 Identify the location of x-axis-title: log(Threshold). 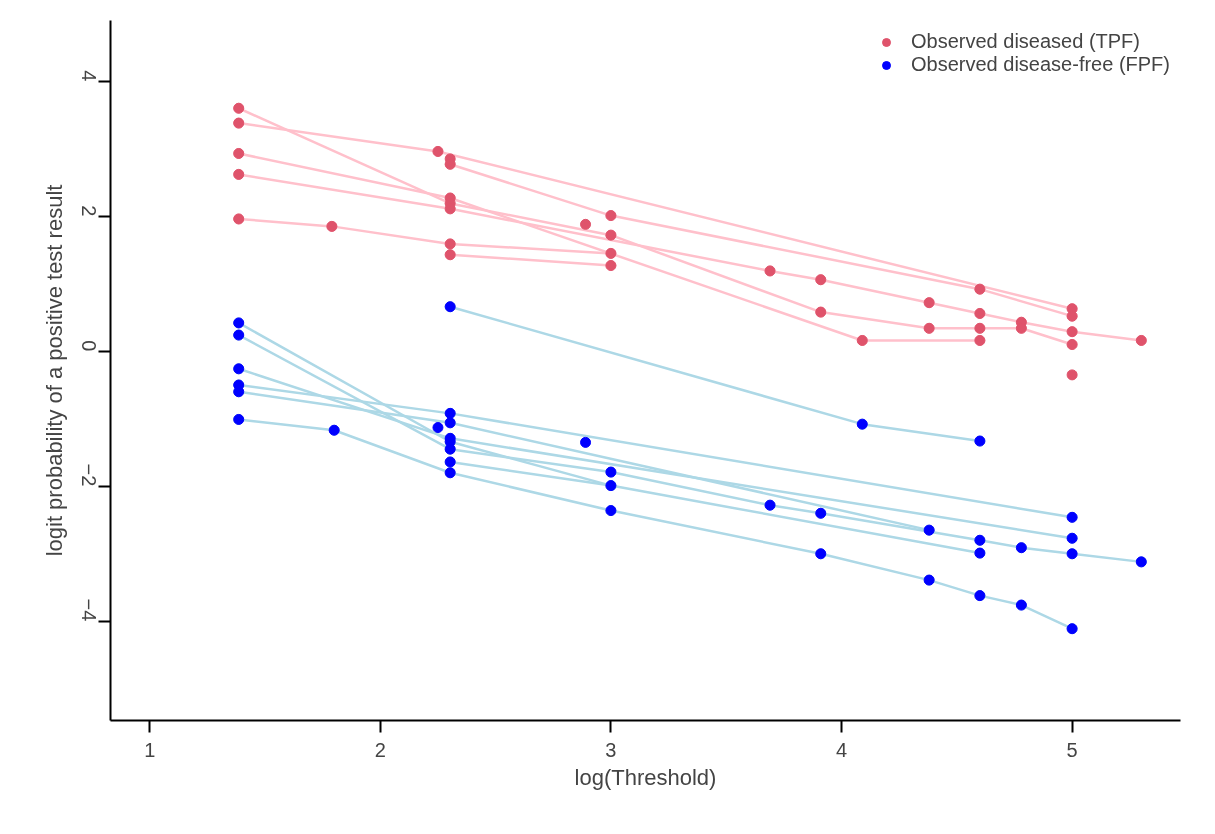
(645, 777).